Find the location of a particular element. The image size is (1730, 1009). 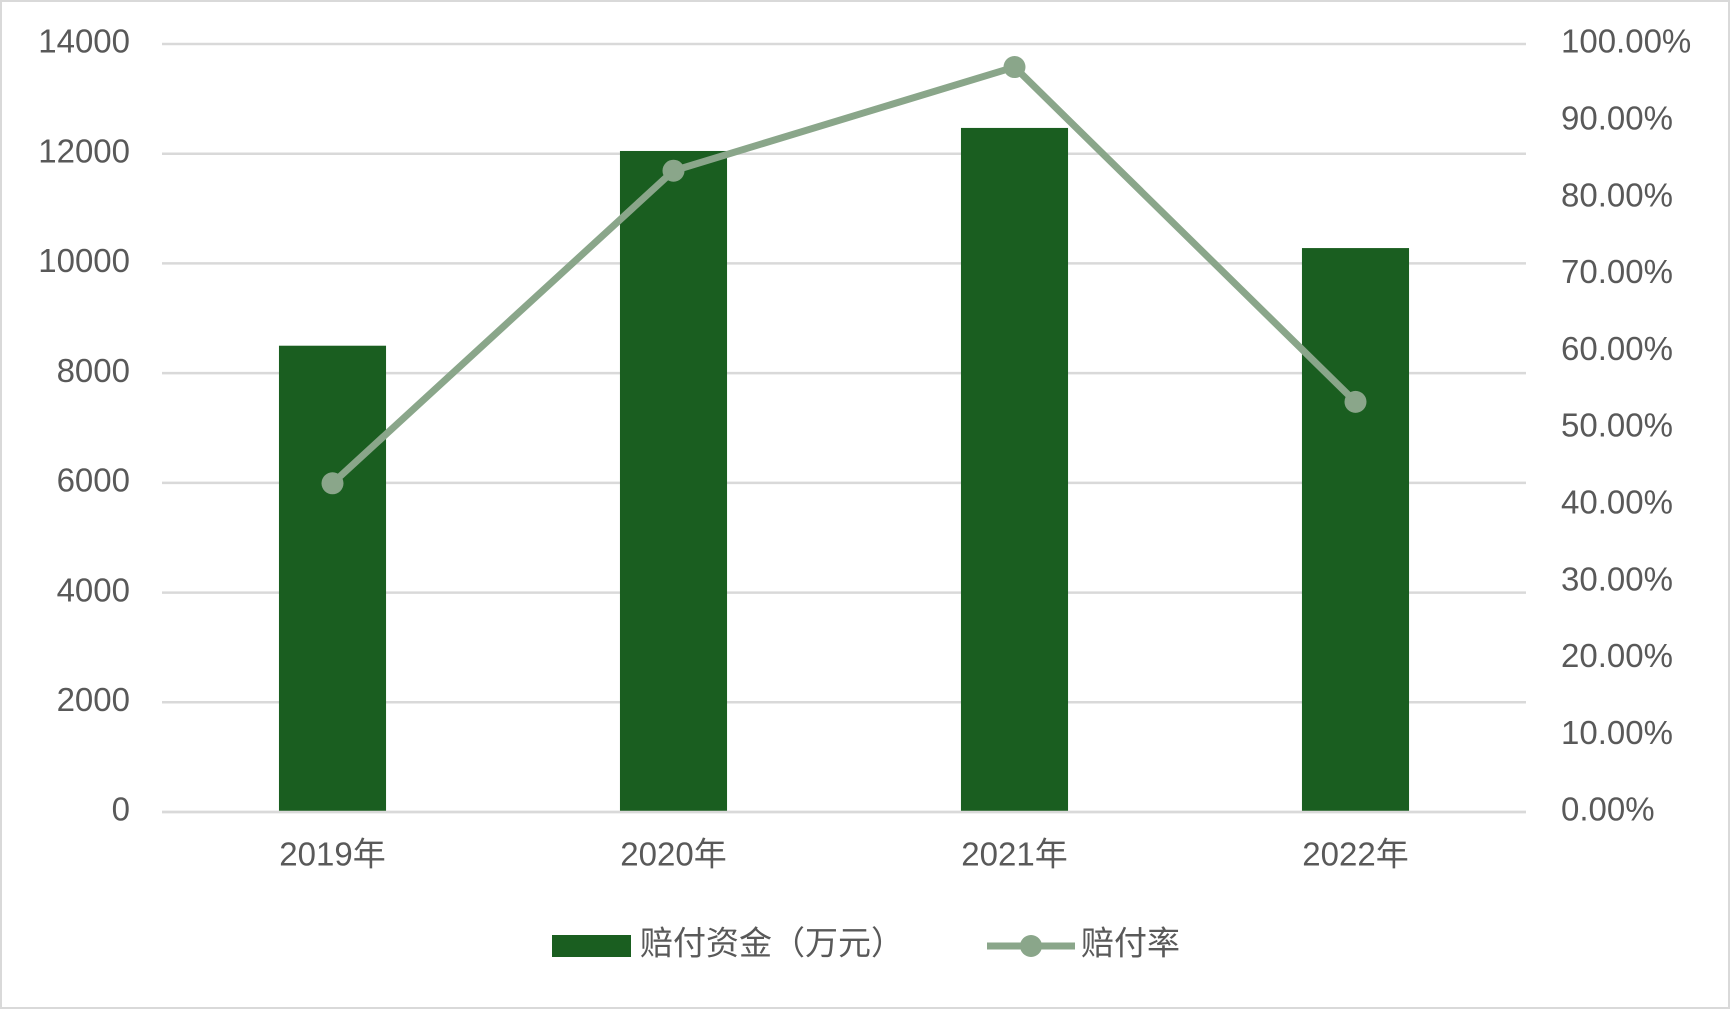

y2-tick-label: 90.00% is located at coordinates (1617, 118).